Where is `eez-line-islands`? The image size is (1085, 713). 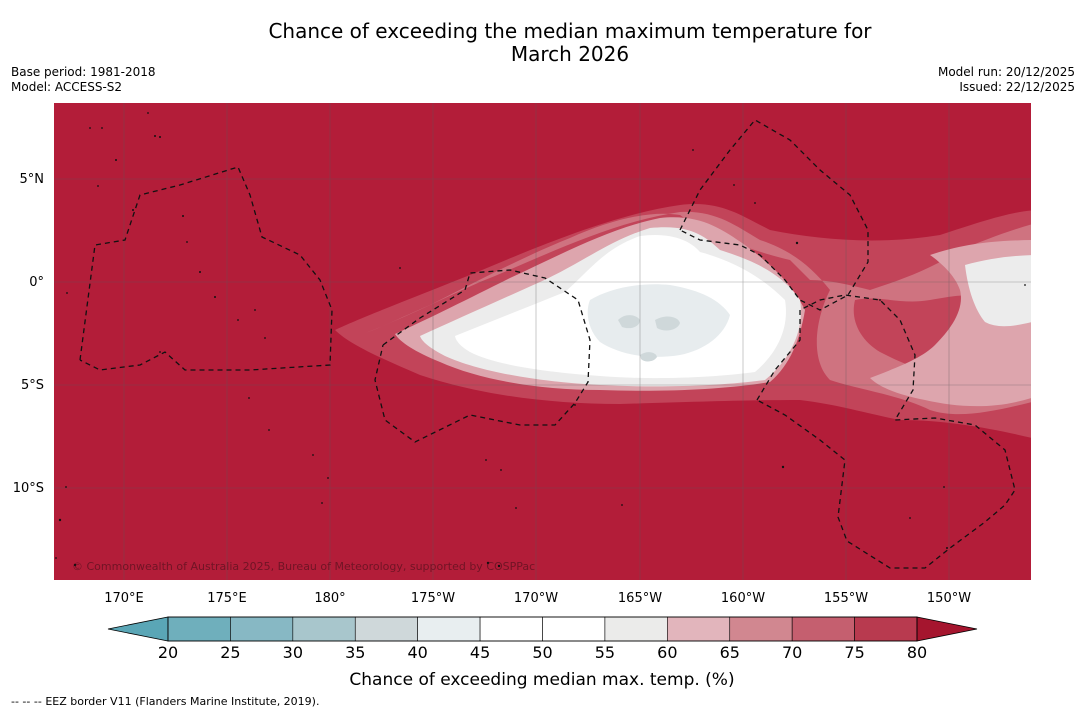
eez-line-islands is located at coordinates (774, 215).